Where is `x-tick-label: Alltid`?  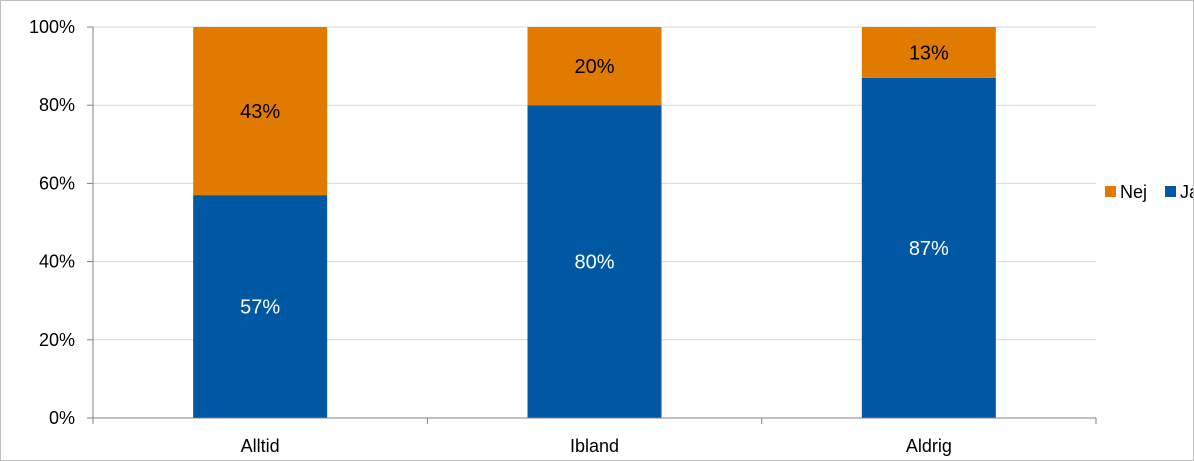 x-tick-label: Alltid is located at coordinates (260, 446).